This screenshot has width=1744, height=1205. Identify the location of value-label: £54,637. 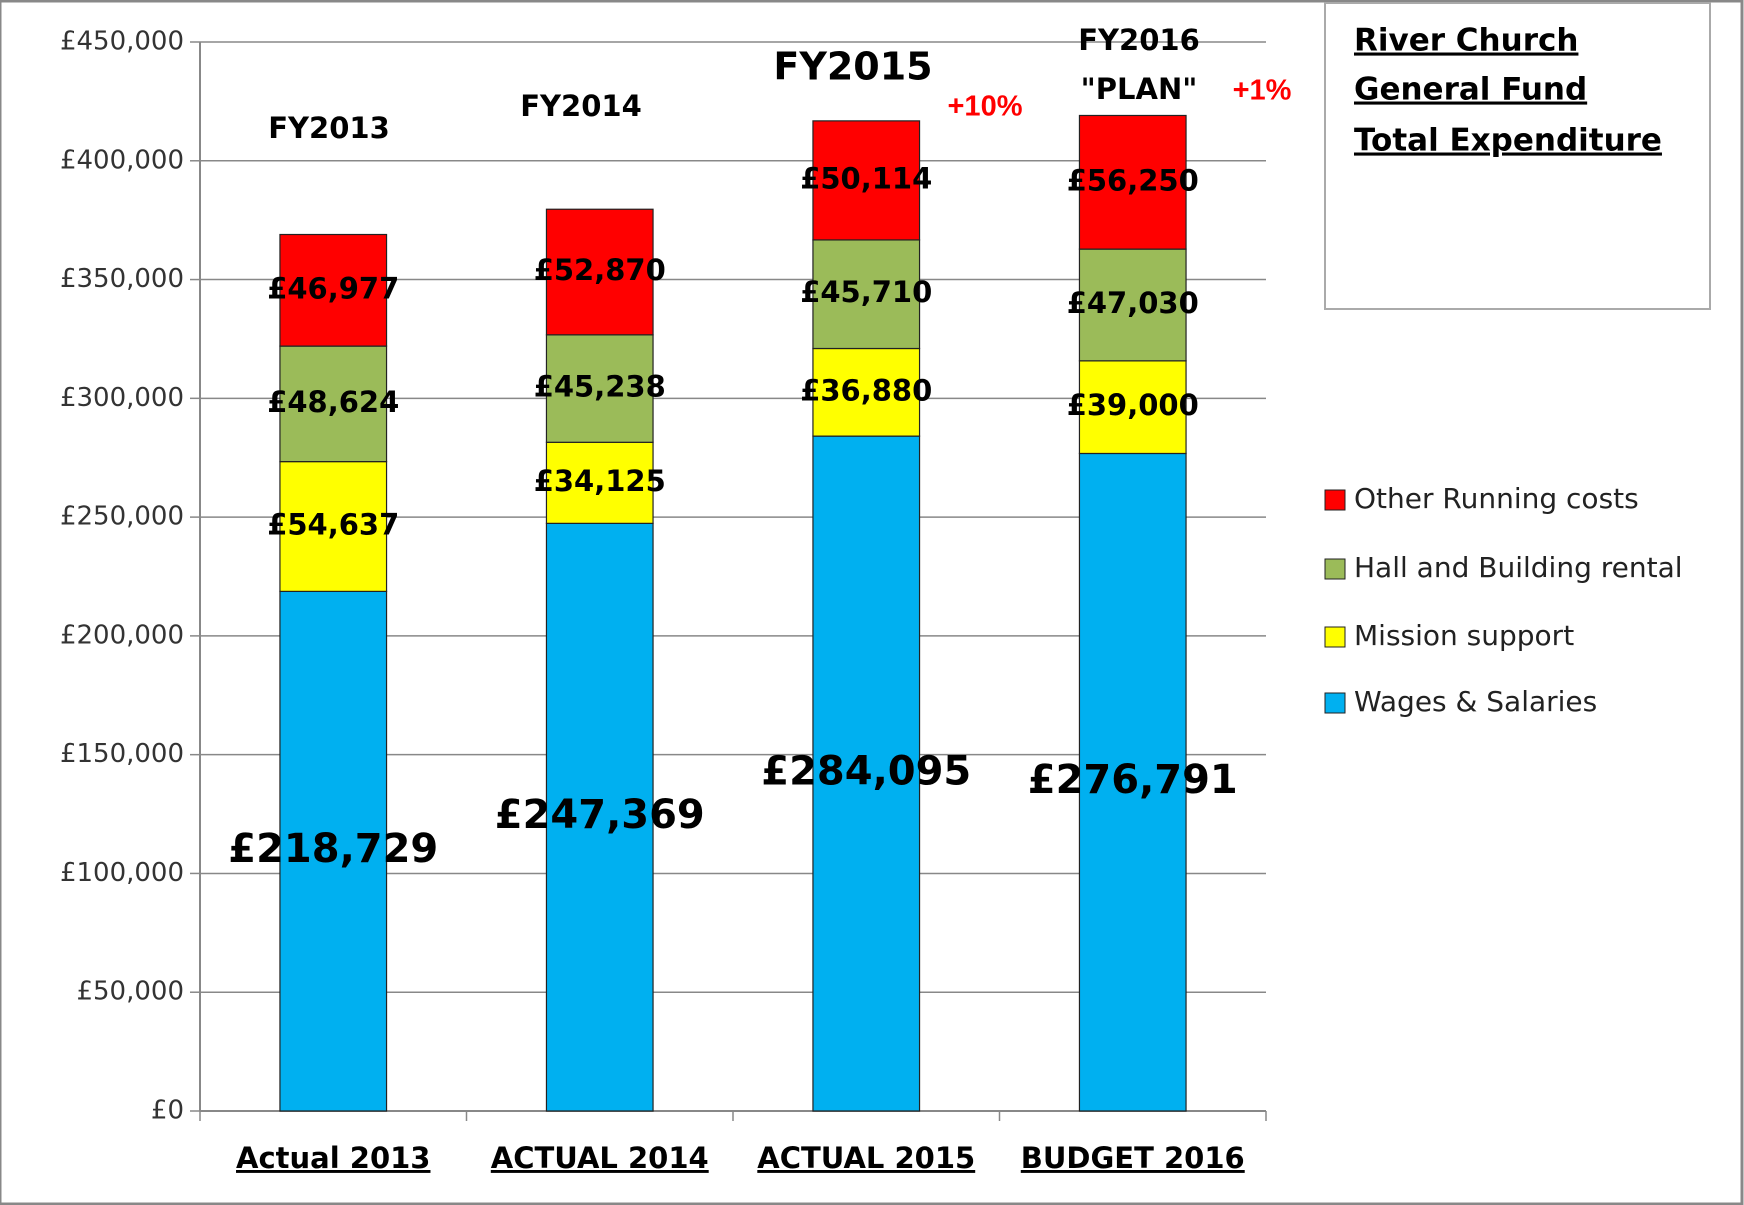
(333, 525).